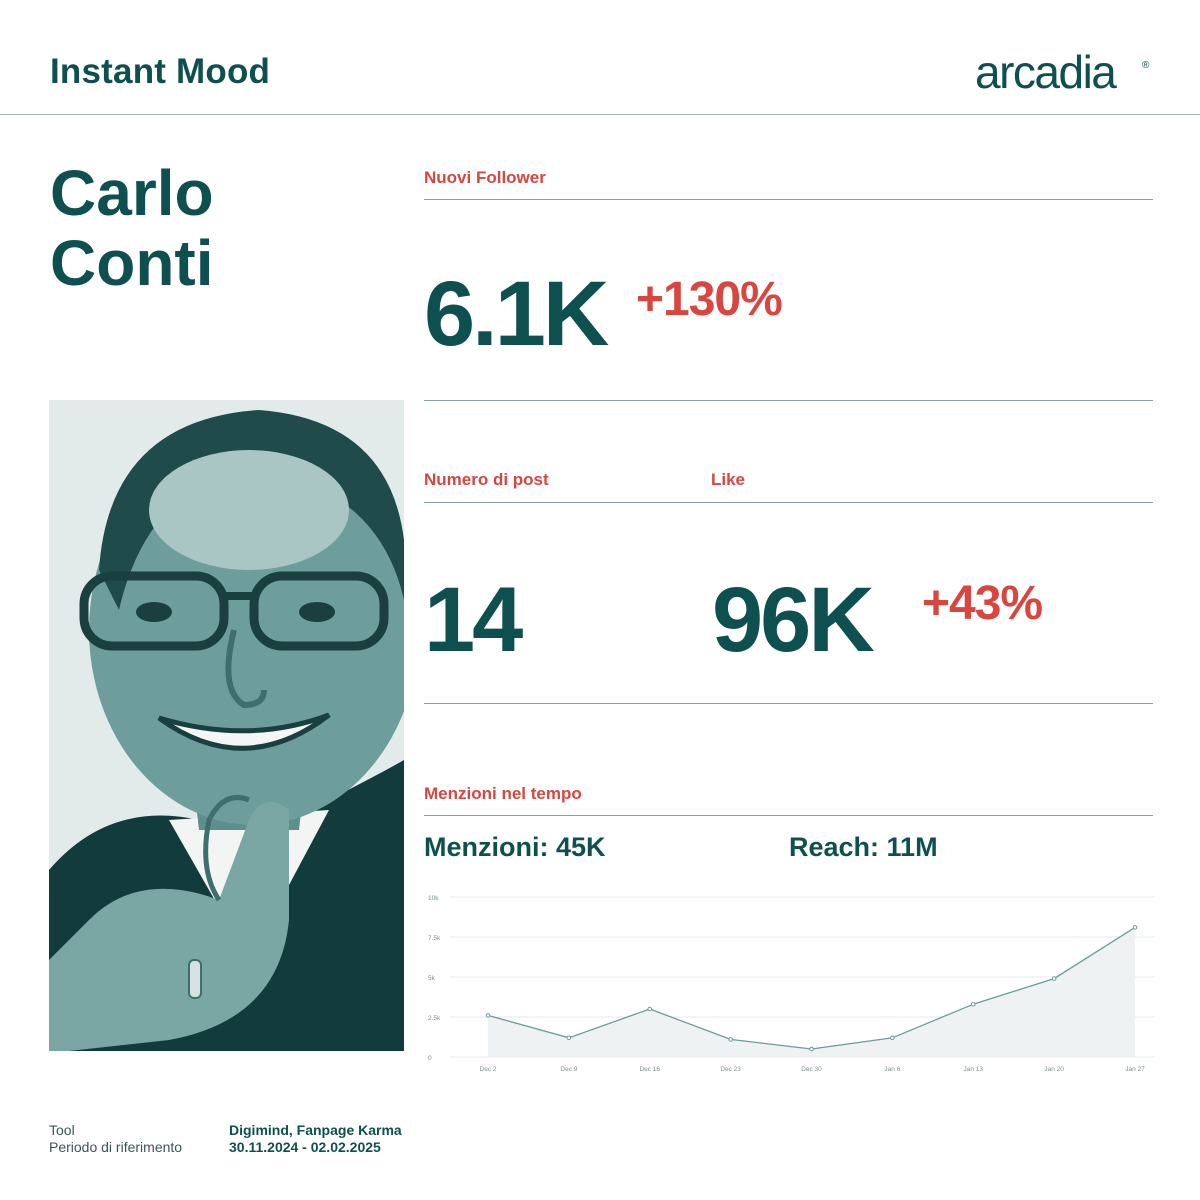 The height and width of the screenshot is (1200, 1200). Describe the element at coordinates (160, 71) in the screenshot. I see `page-title: Instant Mood` at that location.